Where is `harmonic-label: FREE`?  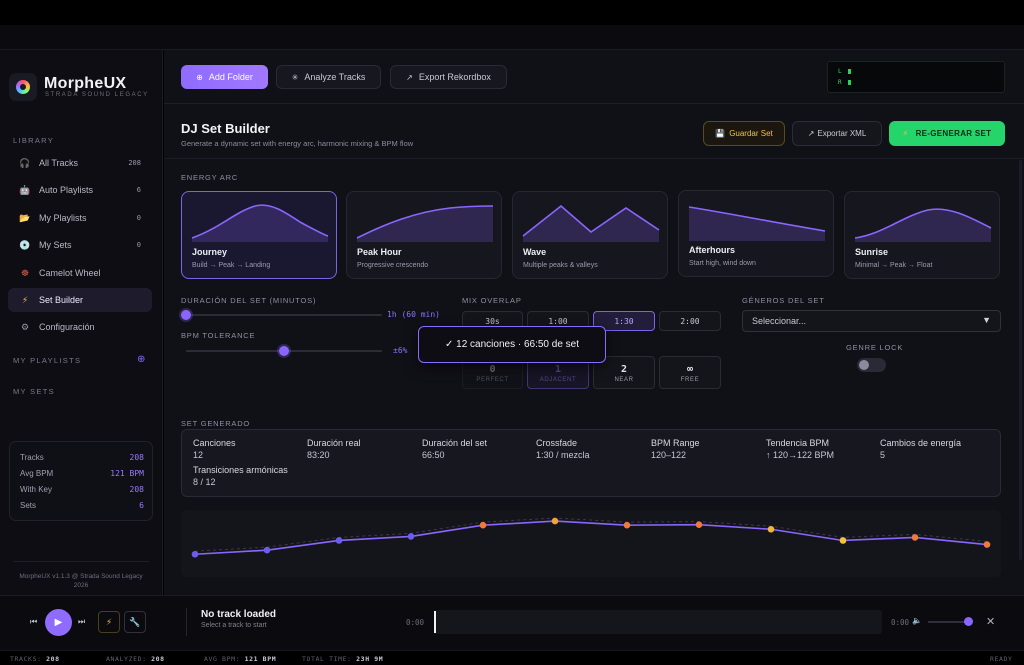
harmonic-label: FREE is located at coordinates (690, 380).